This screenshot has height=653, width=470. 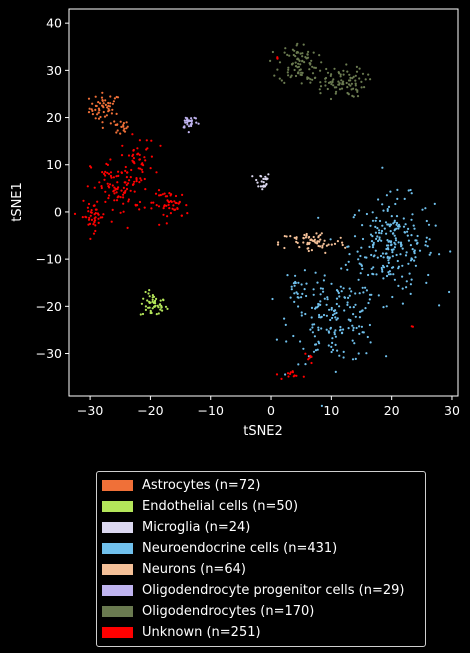 What do you see at coordinates (201, 485) in the screenshot?
I see `legend-label: Astrocytes (n=72)` at bounding box center [201, 485].